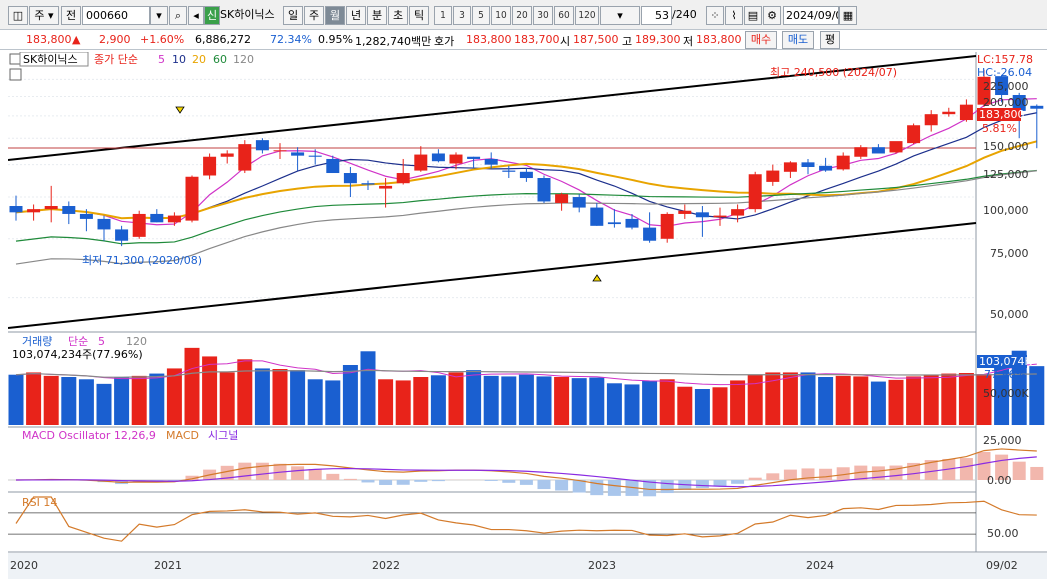 The height and width of the screenshot is (579, 1047). Describe the element at coordinates (196, 15) in the screenshot. I see `speaker-icon: ◂` at that location.